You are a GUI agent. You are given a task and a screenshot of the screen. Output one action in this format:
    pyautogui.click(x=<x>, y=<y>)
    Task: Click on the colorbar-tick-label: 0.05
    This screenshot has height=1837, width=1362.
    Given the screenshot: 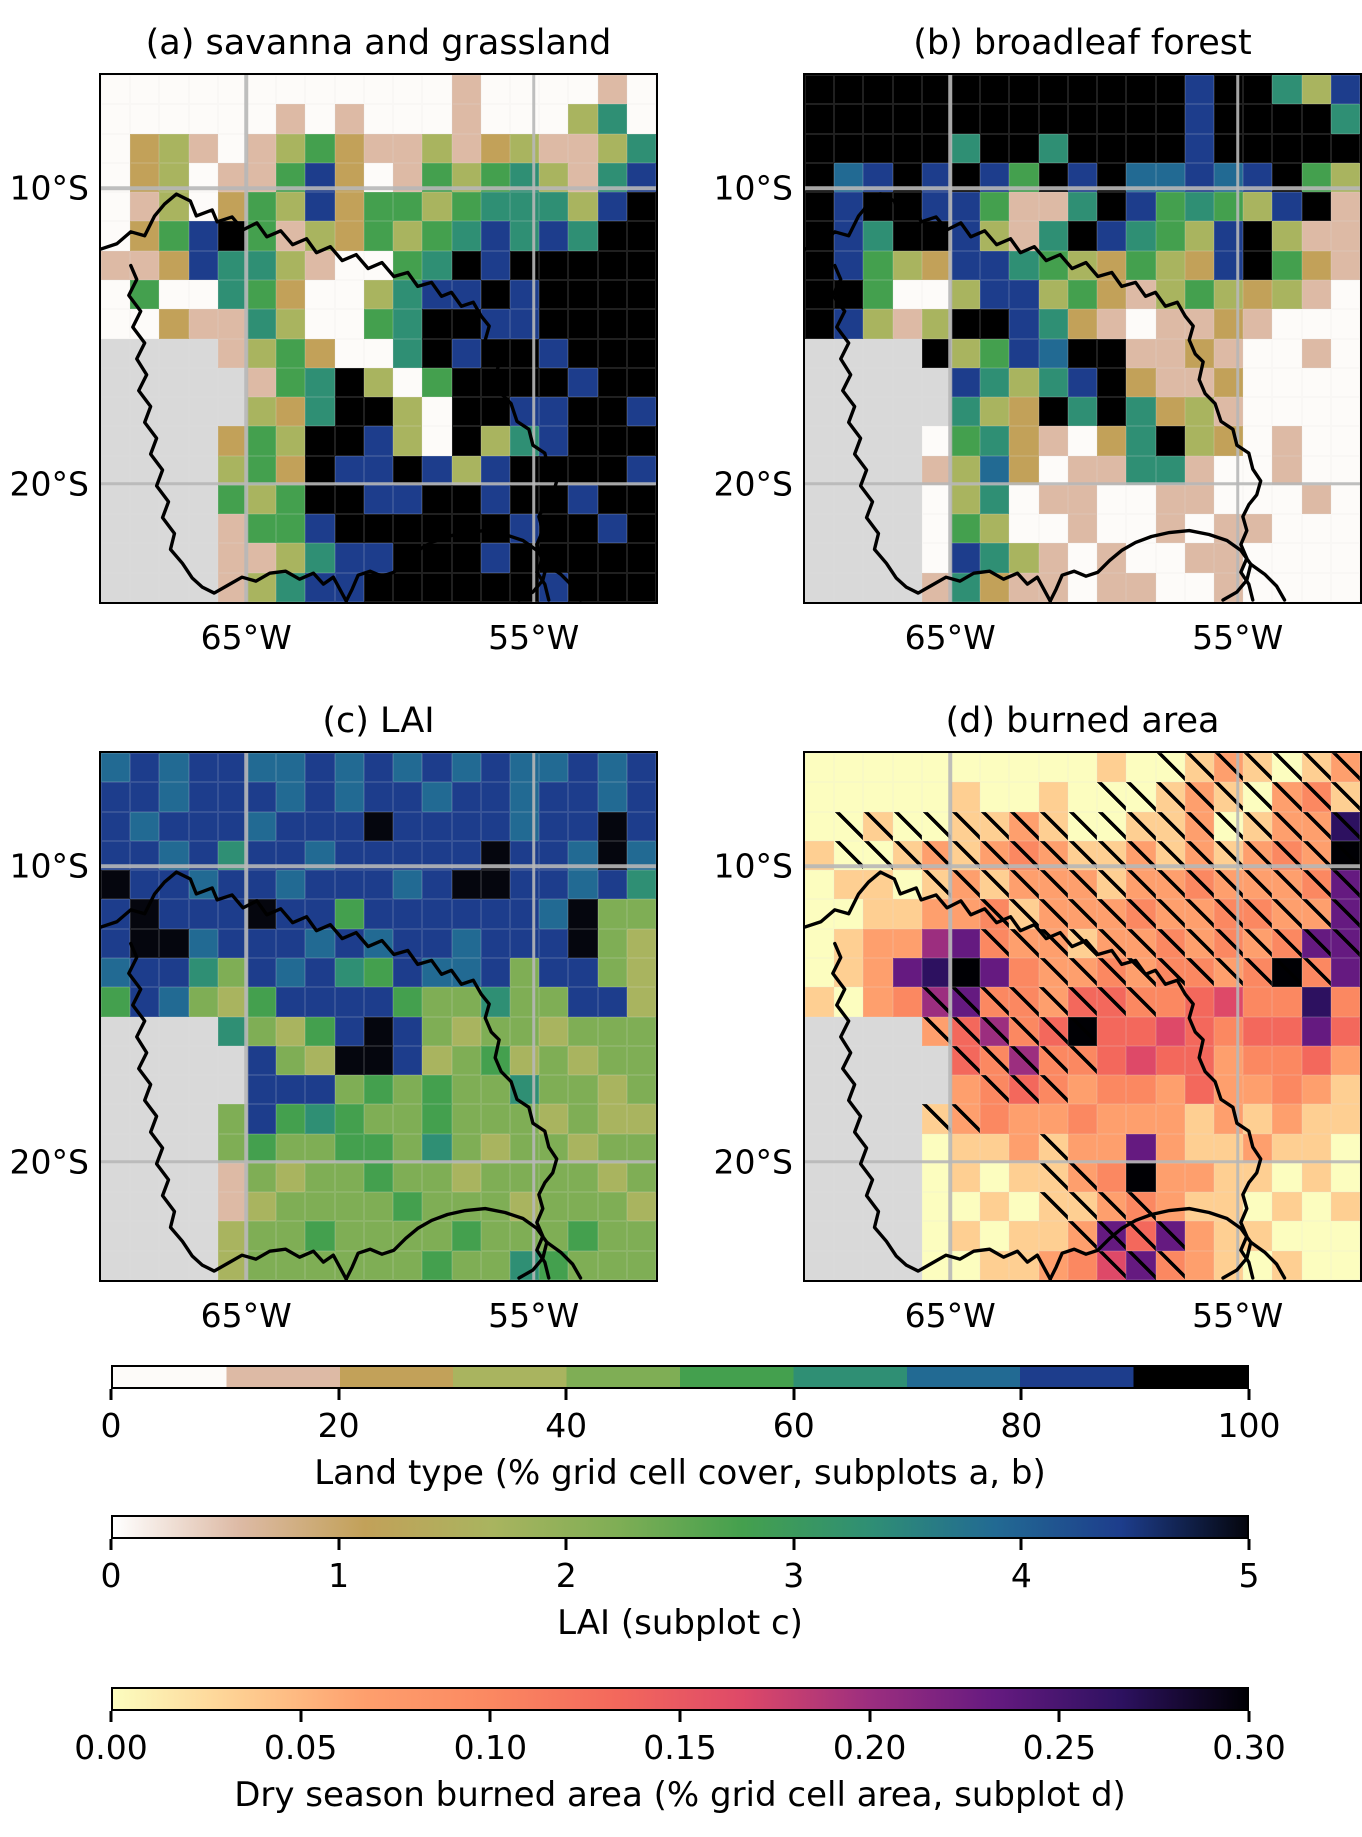 What is the action you would take?
    pyautogui.click(x=300, y=1747)
    